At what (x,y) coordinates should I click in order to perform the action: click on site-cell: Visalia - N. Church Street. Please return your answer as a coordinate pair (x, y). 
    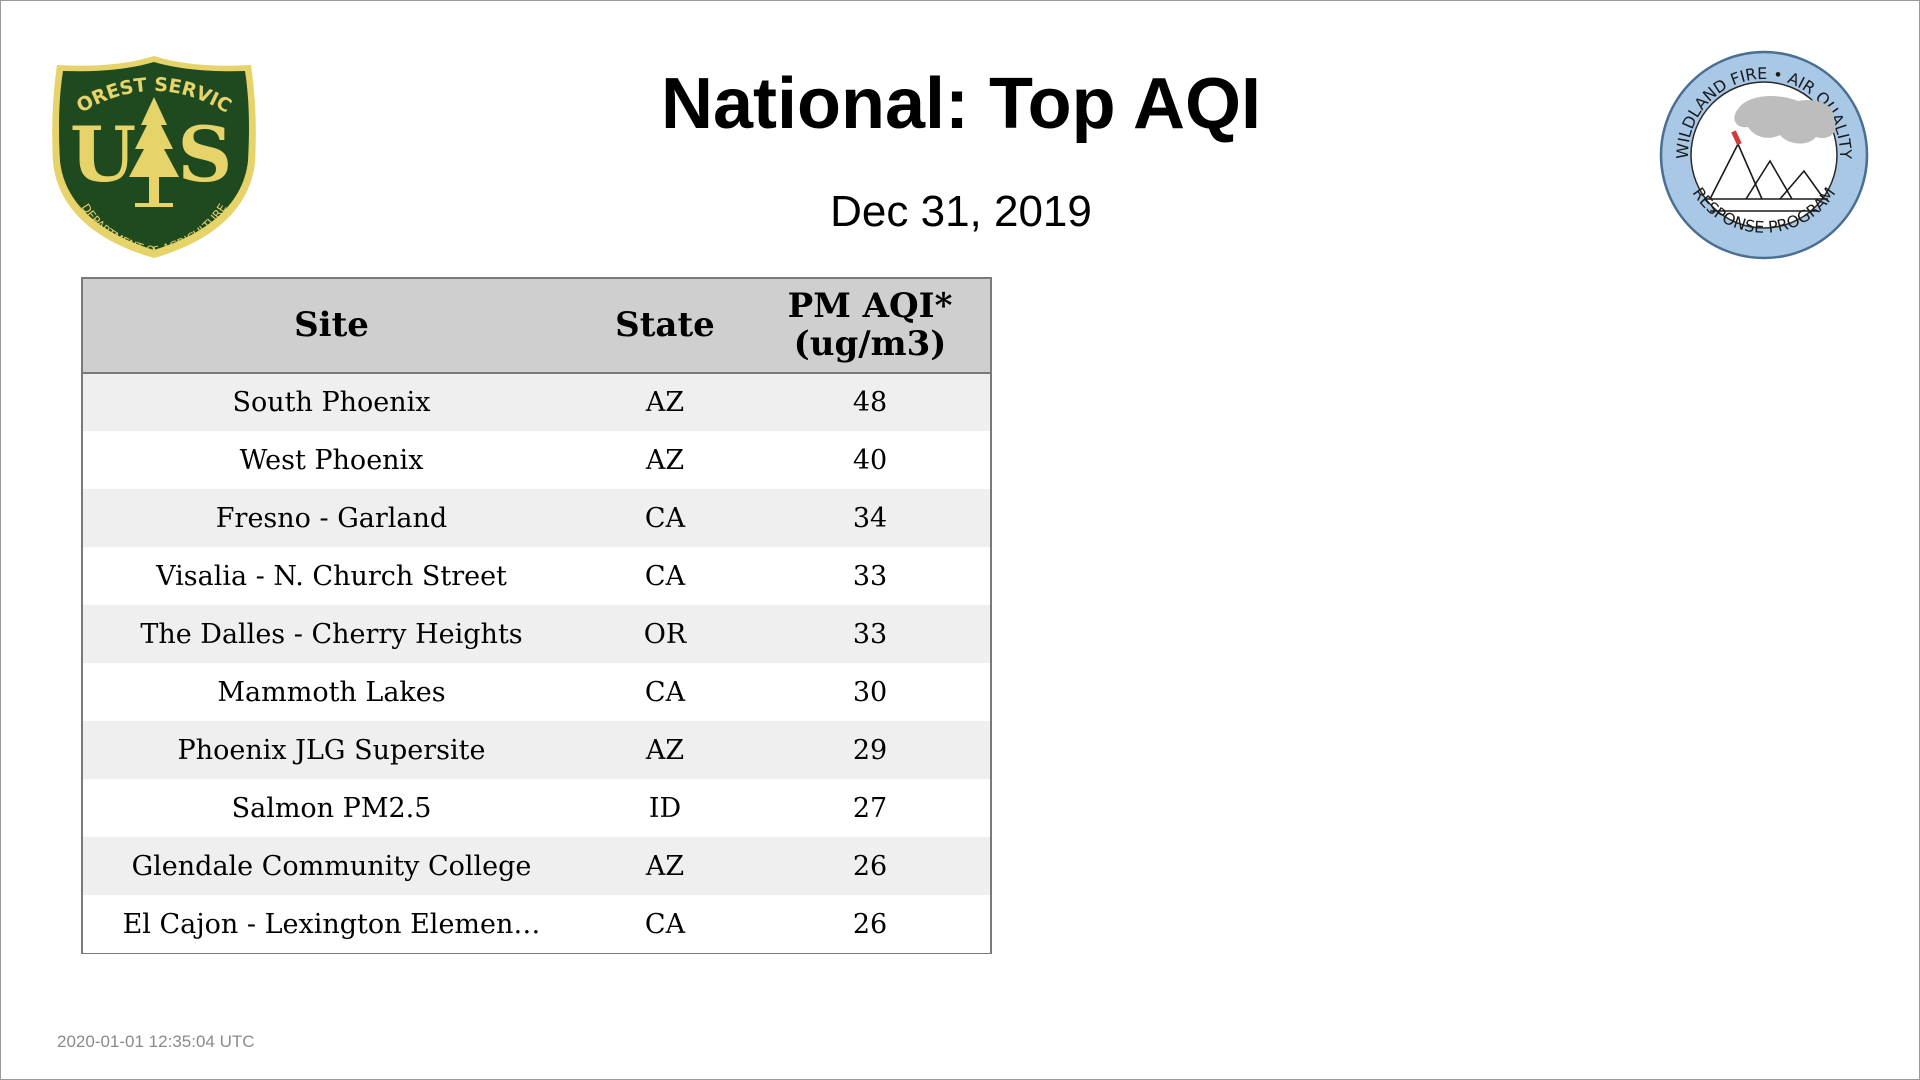
    Looking at the image, I should click on (331, 576).